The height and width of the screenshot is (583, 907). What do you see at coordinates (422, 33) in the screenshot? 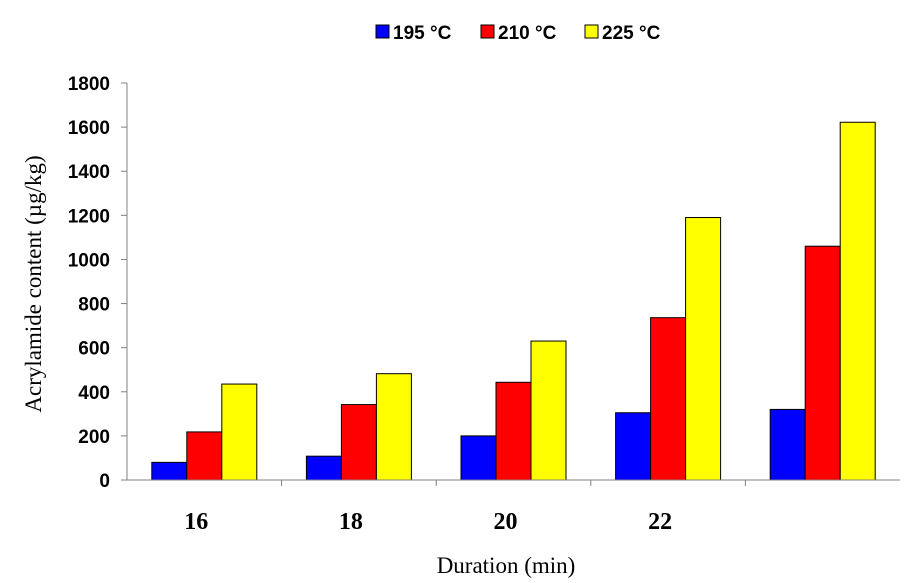
I see `legend-label-195: 195 °C` at bounding box center [422, 33].